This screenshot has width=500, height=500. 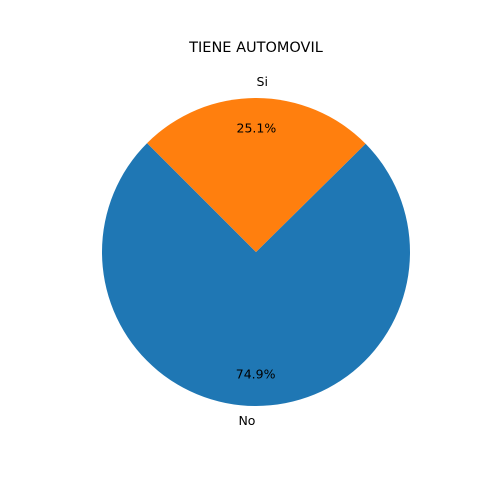 What do you see at coordinates (262, 81) in the screenshot?
I see `slice-label-si: Si` at bounding box center [262, 81].